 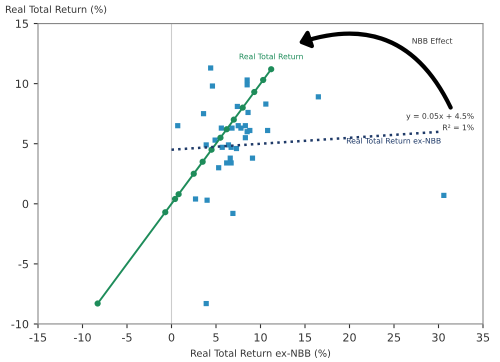 I want to click on x-tick-label: 25, so click(x=394, y=337).